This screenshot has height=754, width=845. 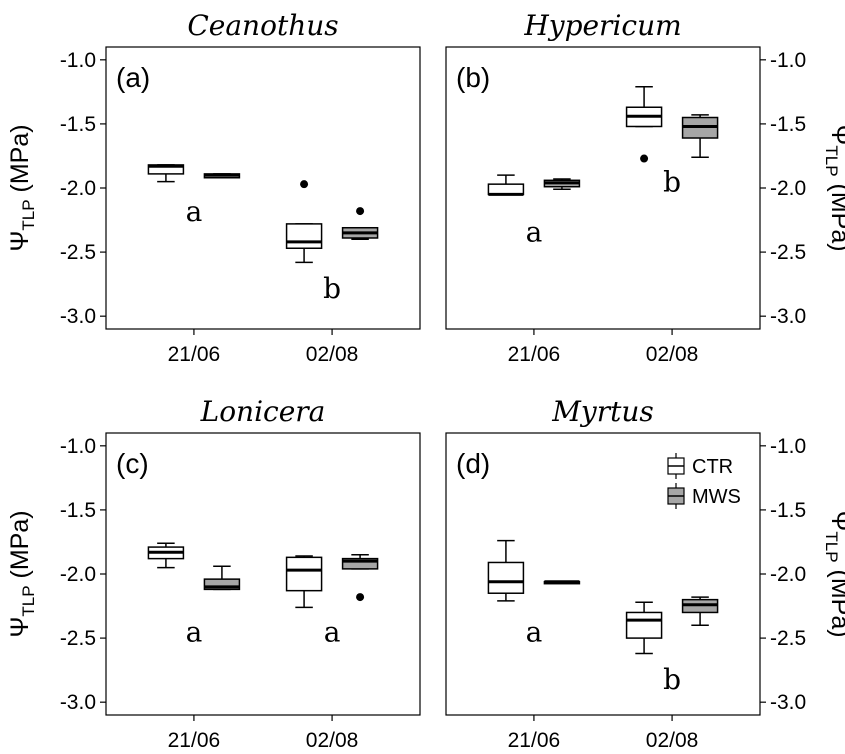 What do you see at coordinates (788, 510) in the screenshot?
I see `y-tick-label-d: -1.5` at bounding box center [788, 510].